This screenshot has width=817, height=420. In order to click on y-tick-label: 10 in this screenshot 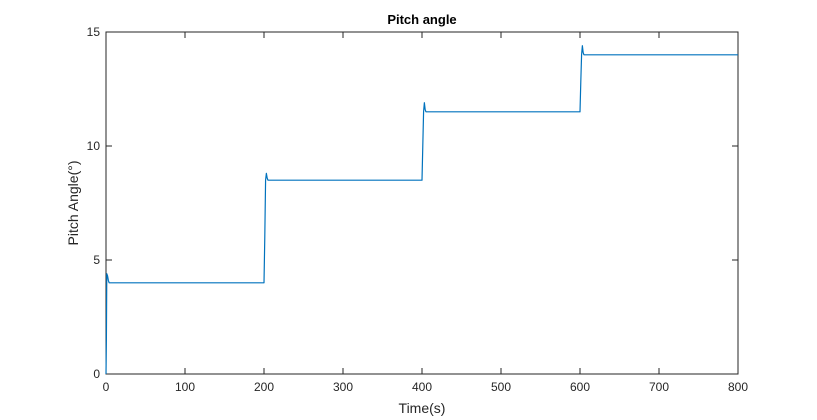, I will do `click(94, 146)`.